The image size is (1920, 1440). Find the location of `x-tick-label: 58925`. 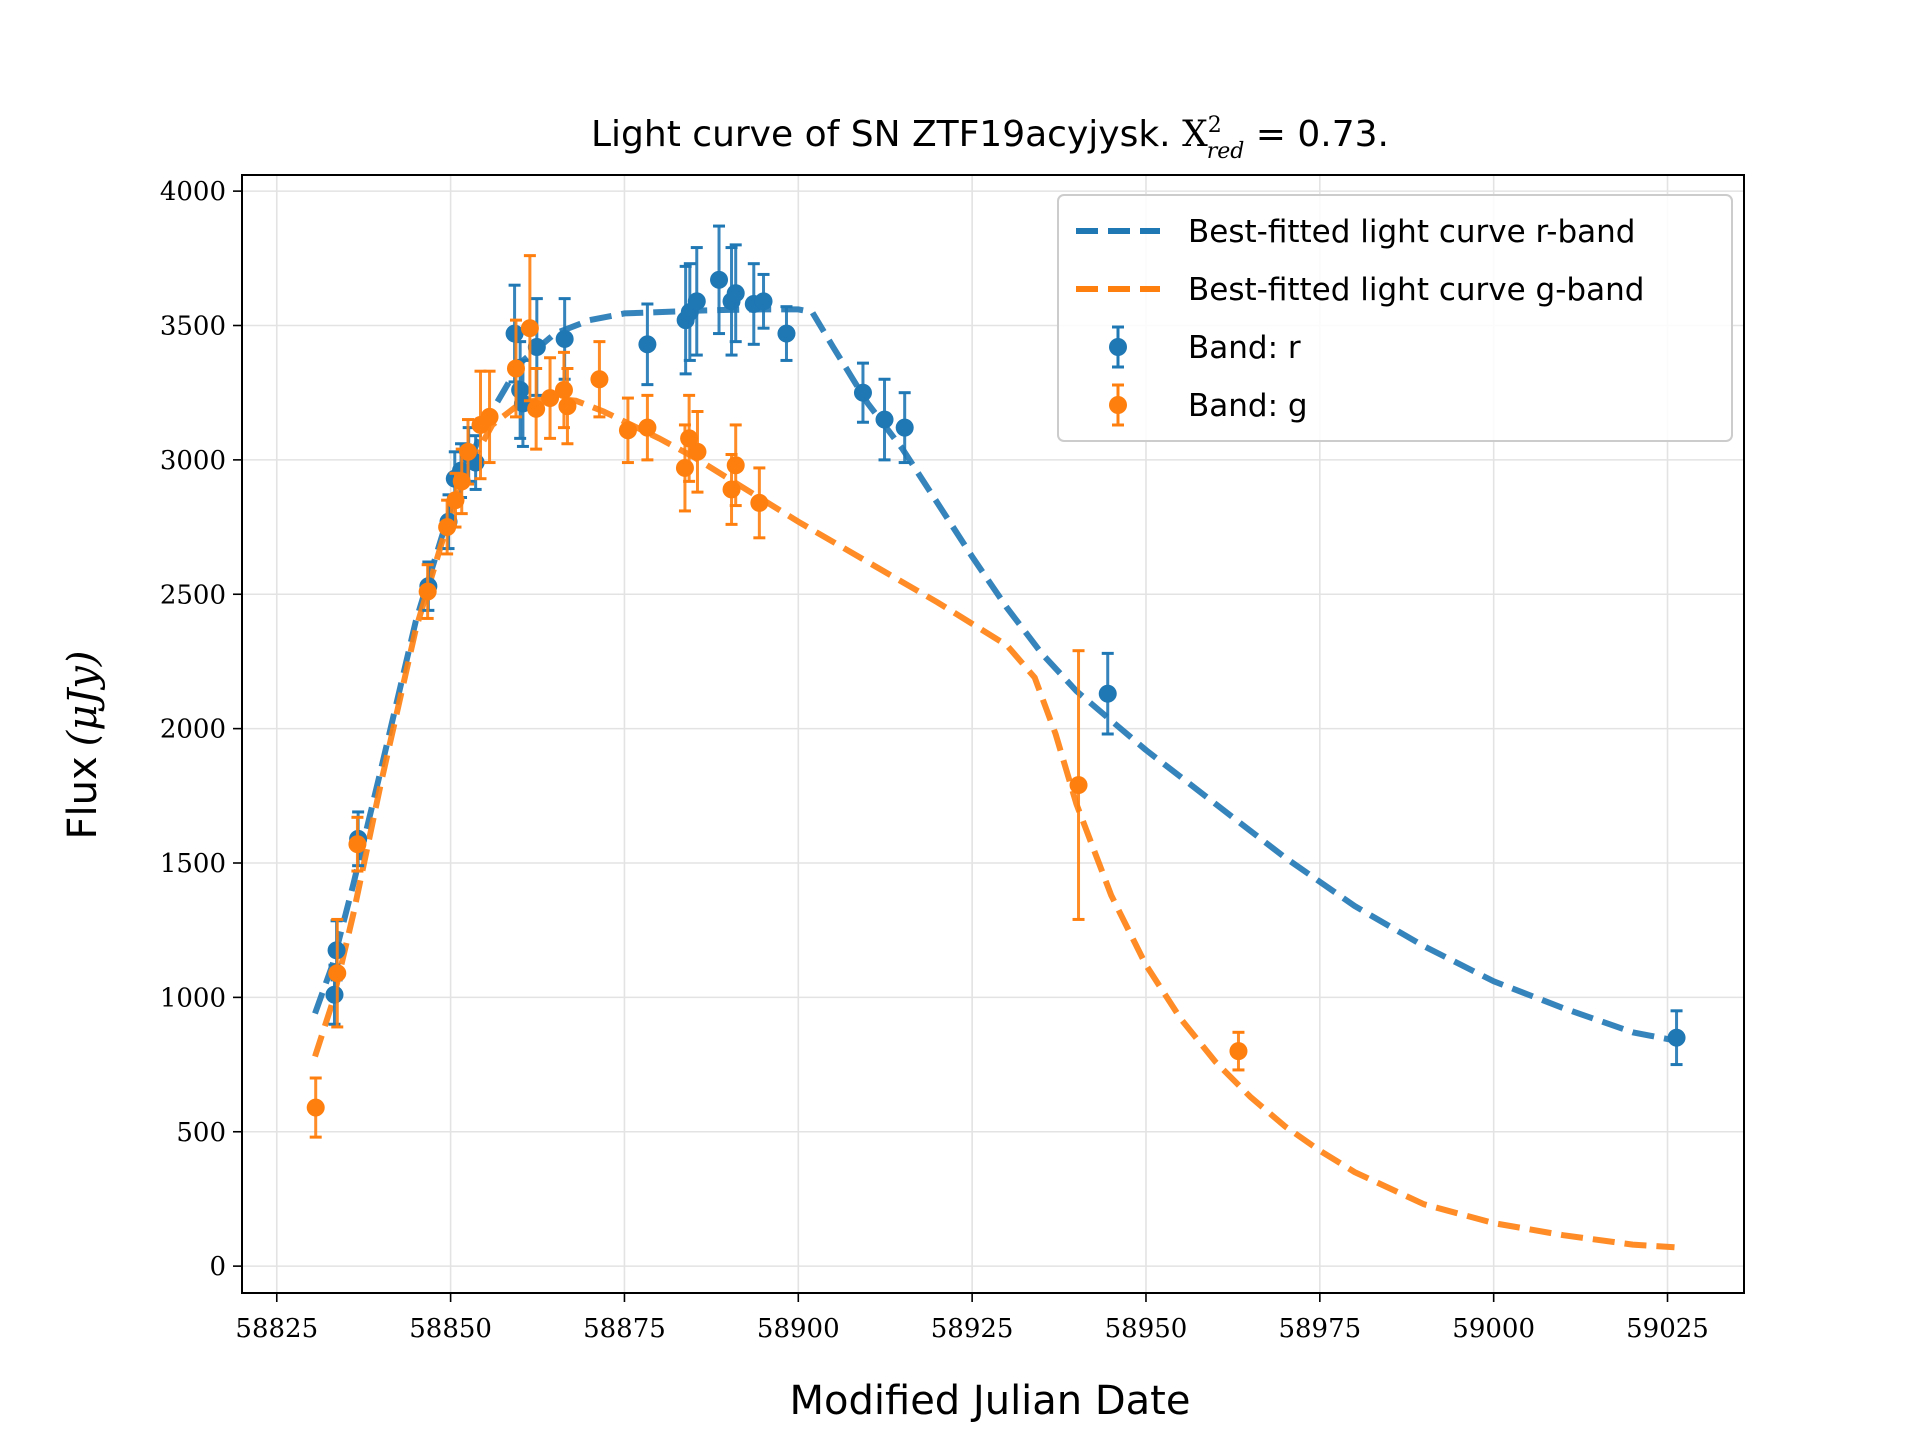

x-tick-label: 58925 is located at coordinates (972, 1329).